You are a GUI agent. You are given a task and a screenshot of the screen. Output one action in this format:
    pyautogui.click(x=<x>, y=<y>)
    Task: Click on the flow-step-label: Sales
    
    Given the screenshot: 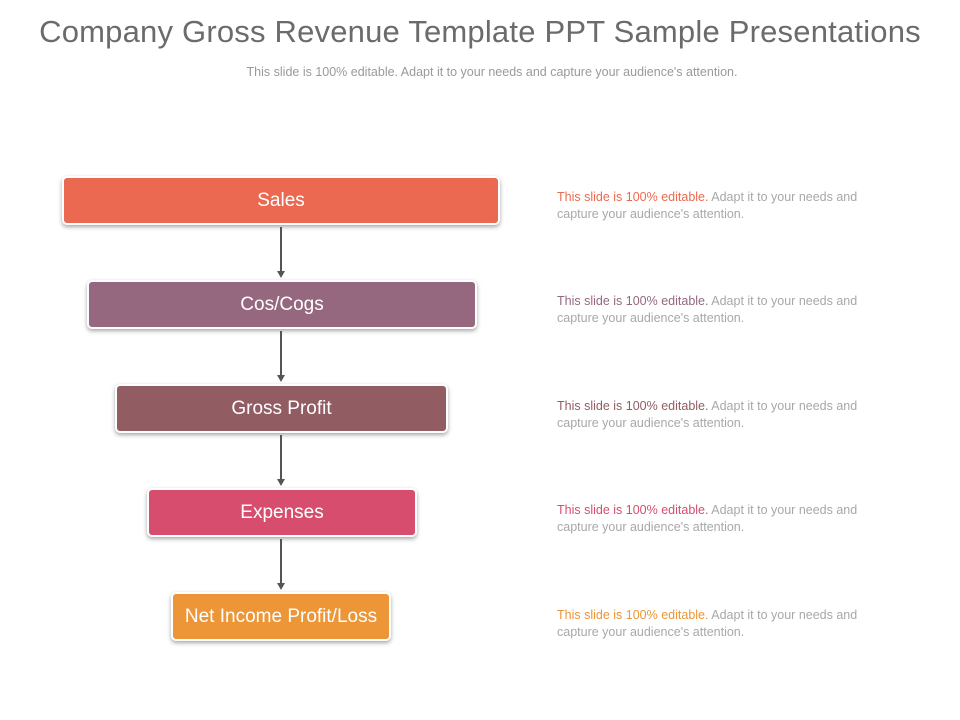 What is the action you would take?
    pyautogui.click(x=281, y=200)
    